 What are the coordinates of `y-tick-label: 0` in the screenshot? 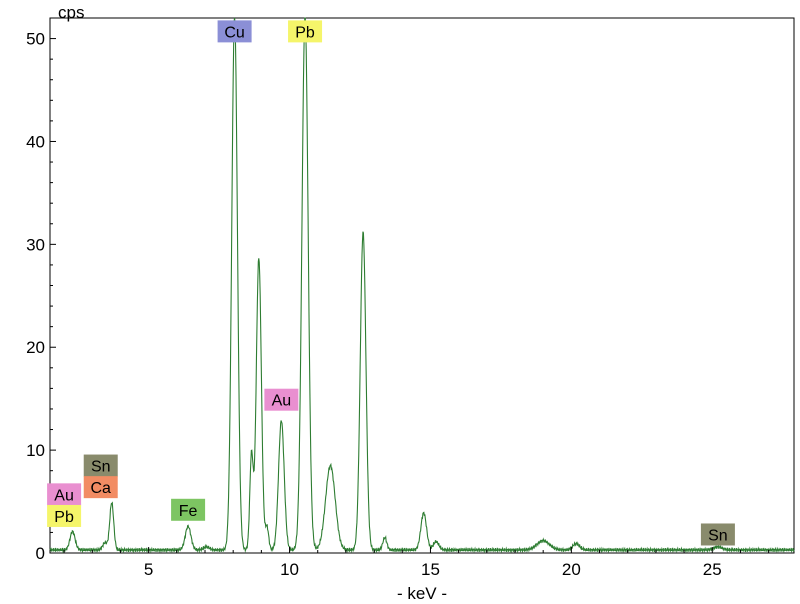 It's located at (40, 553).